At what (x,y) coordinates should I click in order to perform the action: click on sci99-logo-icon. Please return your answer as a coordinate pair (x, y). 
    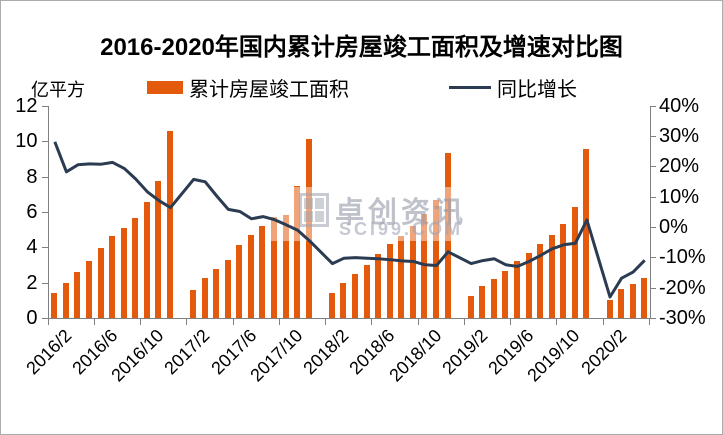
    Looking at the image, I should click on (314, 210).